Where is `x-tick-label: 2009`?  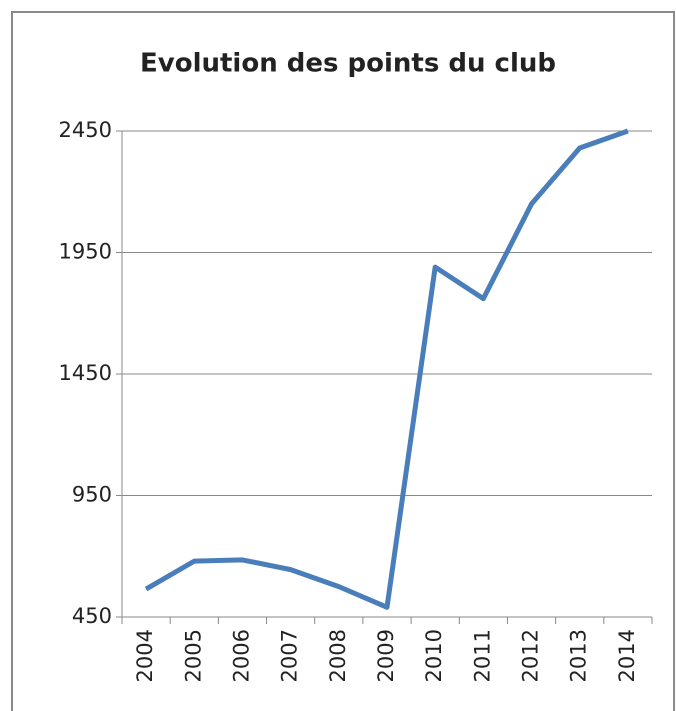
x-tick-label: 2009 is located at coordinates (386, 655).